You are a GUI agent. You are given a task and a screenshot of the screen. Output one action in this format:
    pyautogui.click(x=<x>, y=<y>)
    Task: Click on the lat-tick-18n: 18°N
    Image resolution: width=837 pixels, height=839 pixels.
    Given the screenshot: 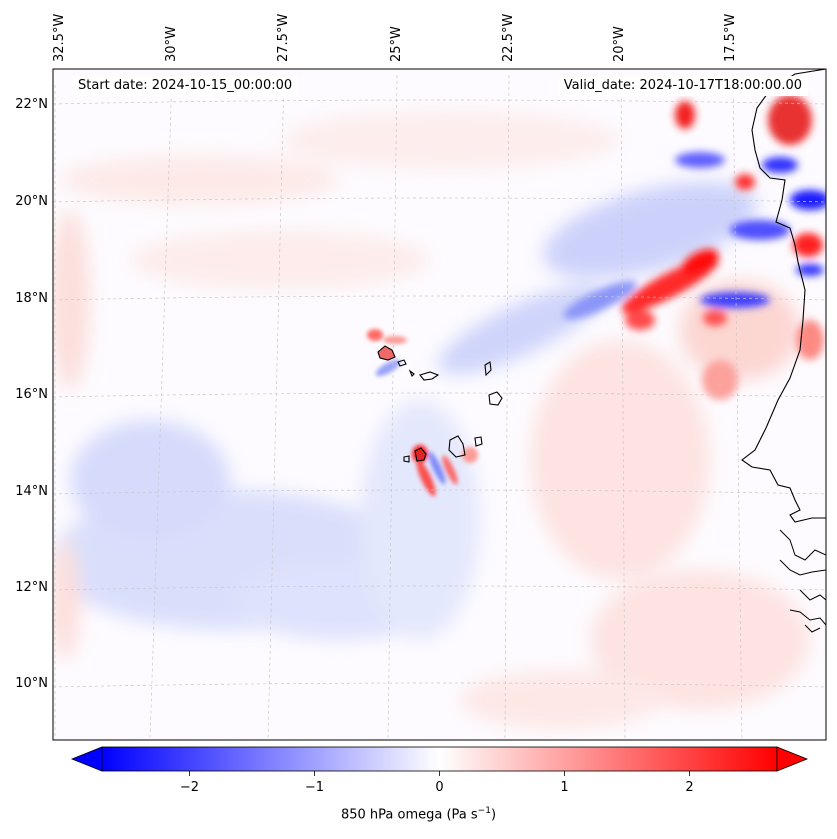 What is the action you would take?
    pyautogui.click(x=31, y=298)
    